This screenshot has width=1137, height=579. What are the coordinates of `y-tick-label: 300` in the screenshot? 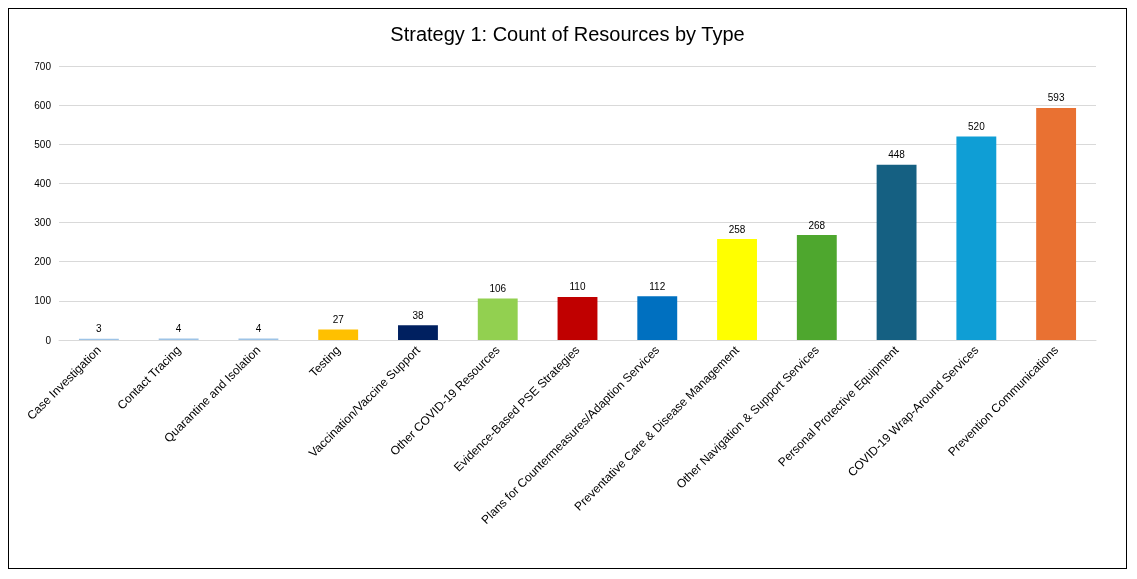 It's located at (43, 223).